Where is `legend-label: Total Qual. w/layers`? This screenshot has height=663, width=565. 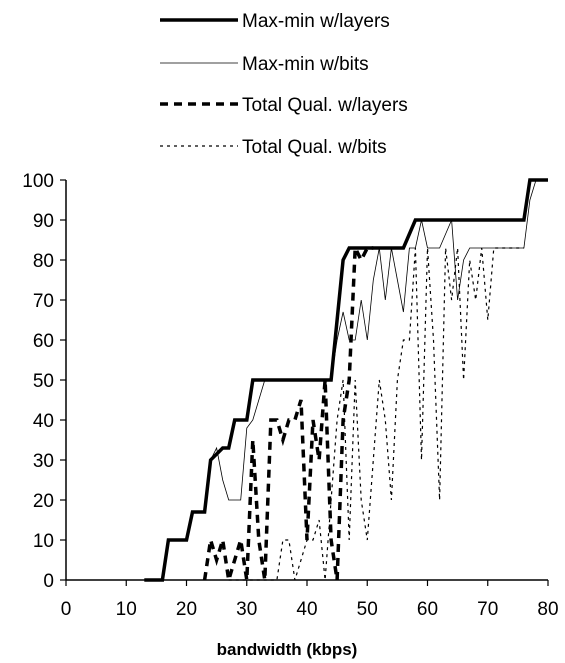 legend-label: Total Qual. w/layers is located at coordinates (325, 105).